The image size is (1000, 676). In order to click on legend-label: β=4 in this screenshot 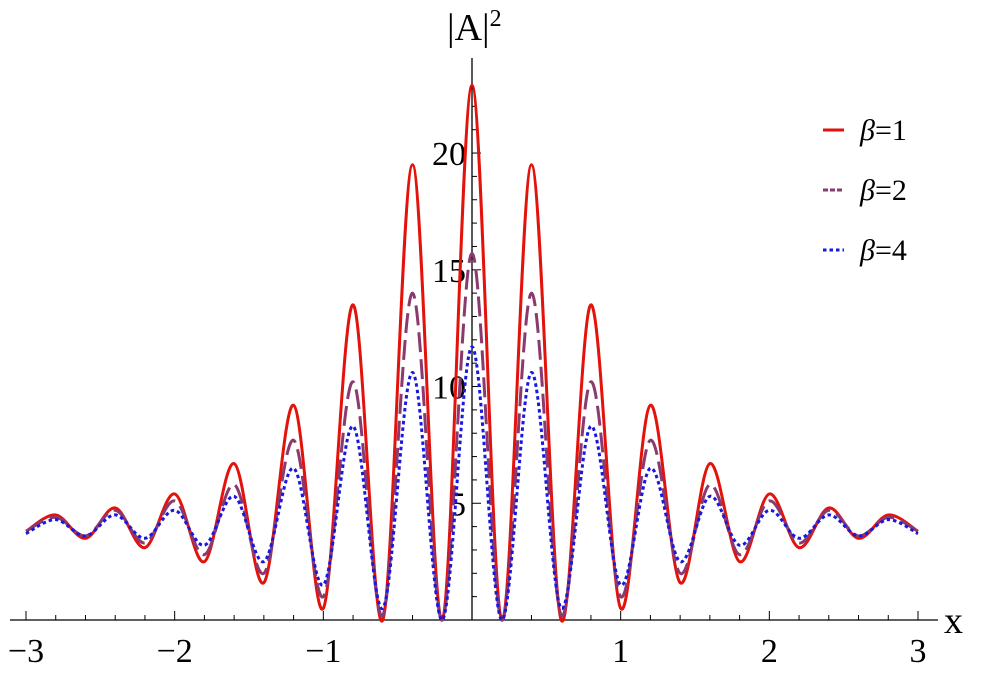, I will do `click(883, 250)`.